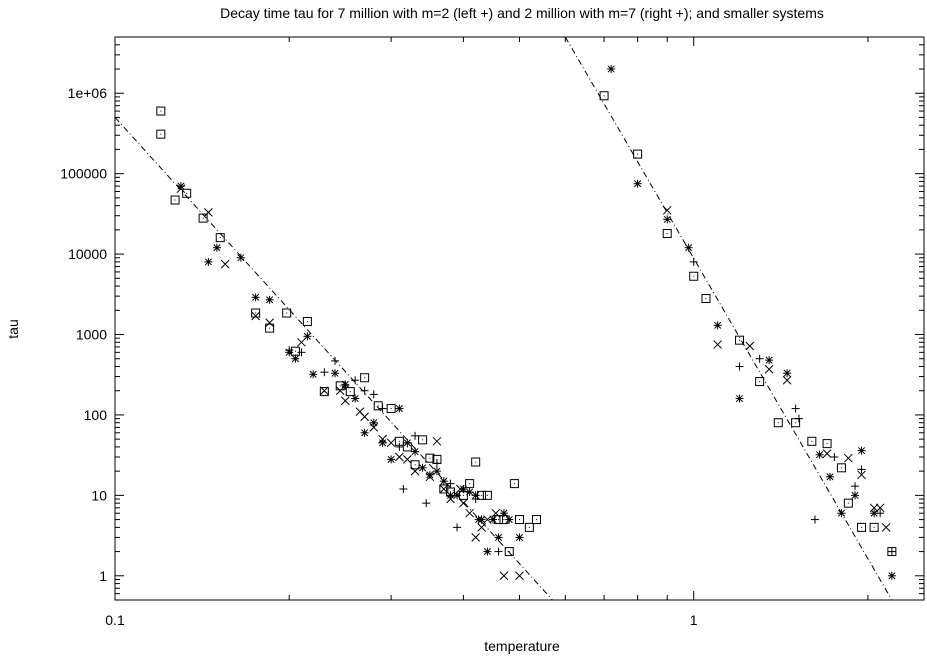  I want to click on y-tick-label: 100000, so click(83, 174).